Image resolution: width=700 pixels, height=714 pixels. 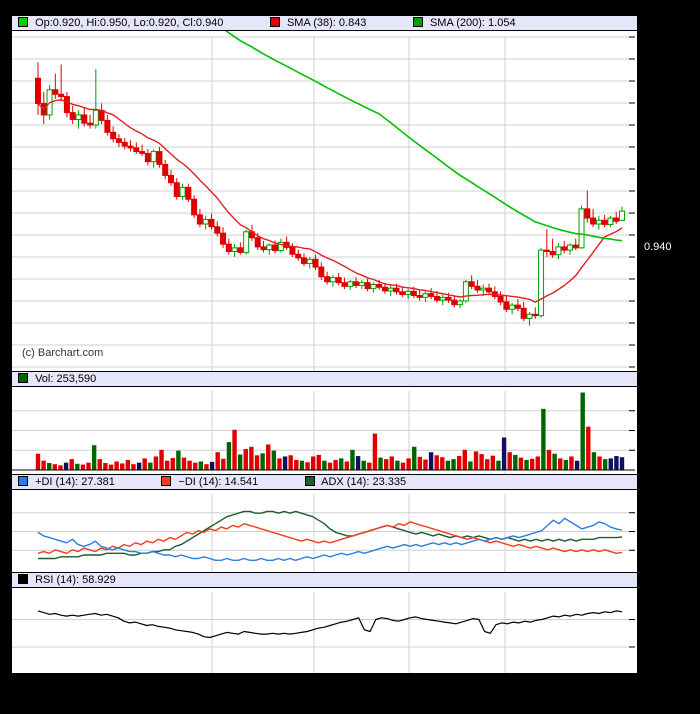 I want to click on legend-label-rsi: RSI (14): 58.929, so click(x=75, y=580).